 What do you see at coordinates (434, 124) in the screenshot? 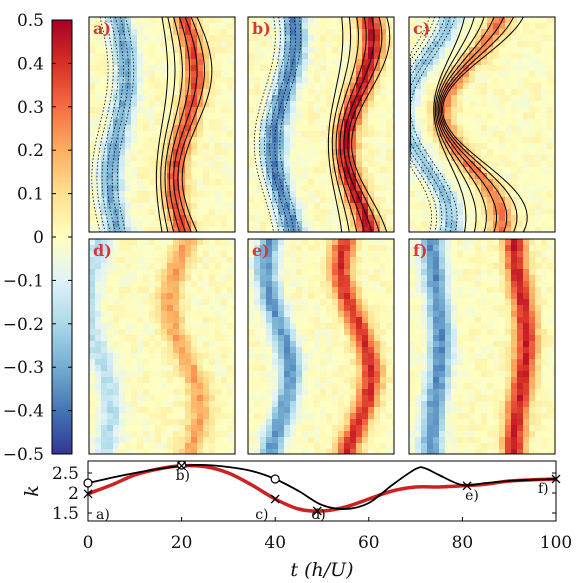
I see `streamline-dotted` at bounding box center [434, 124].